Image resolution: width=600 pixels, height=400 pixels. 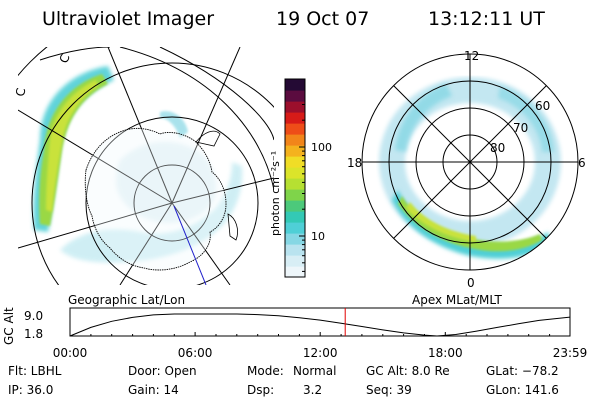 What do you see at coordinates (35, 371) in the screenshot?
I see `filter-value: Flt: LBHL` at bounding box center [35, 371].